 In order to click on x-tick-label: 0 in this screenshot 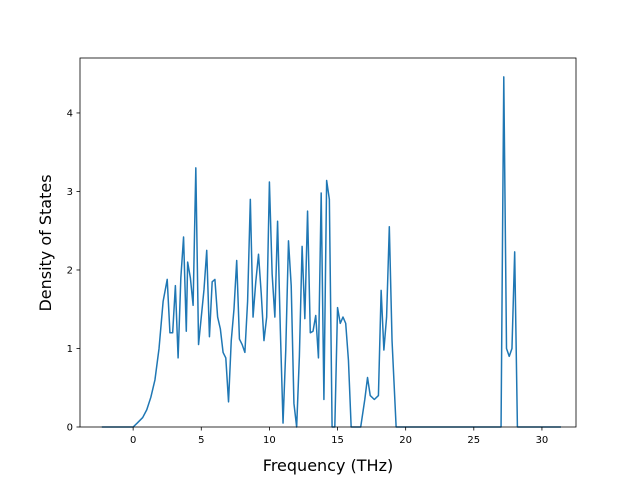, I will do `click(133, 440)`.